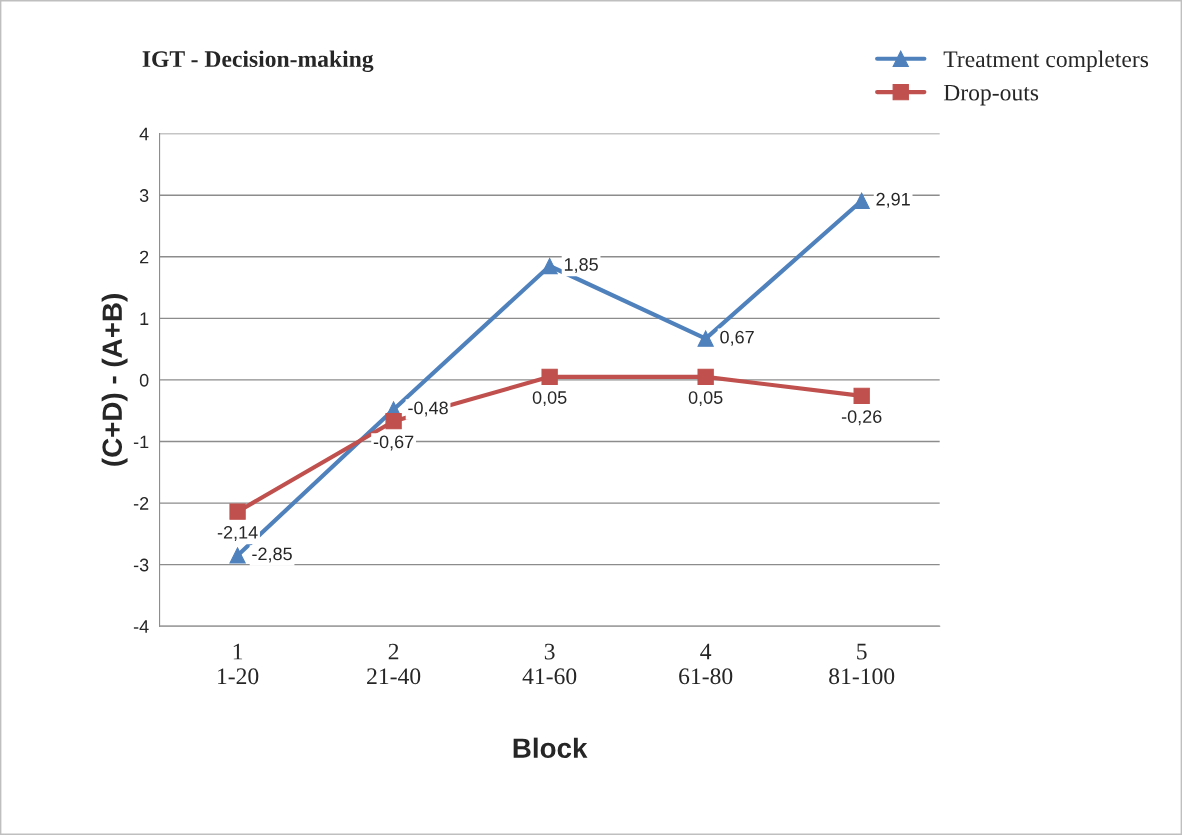 This screenshot has width=1182, height=835. What do you see at coordinates (237, 533) in the screenshot?
I see `data-label: -2,14` at bounding box center [237, 533].